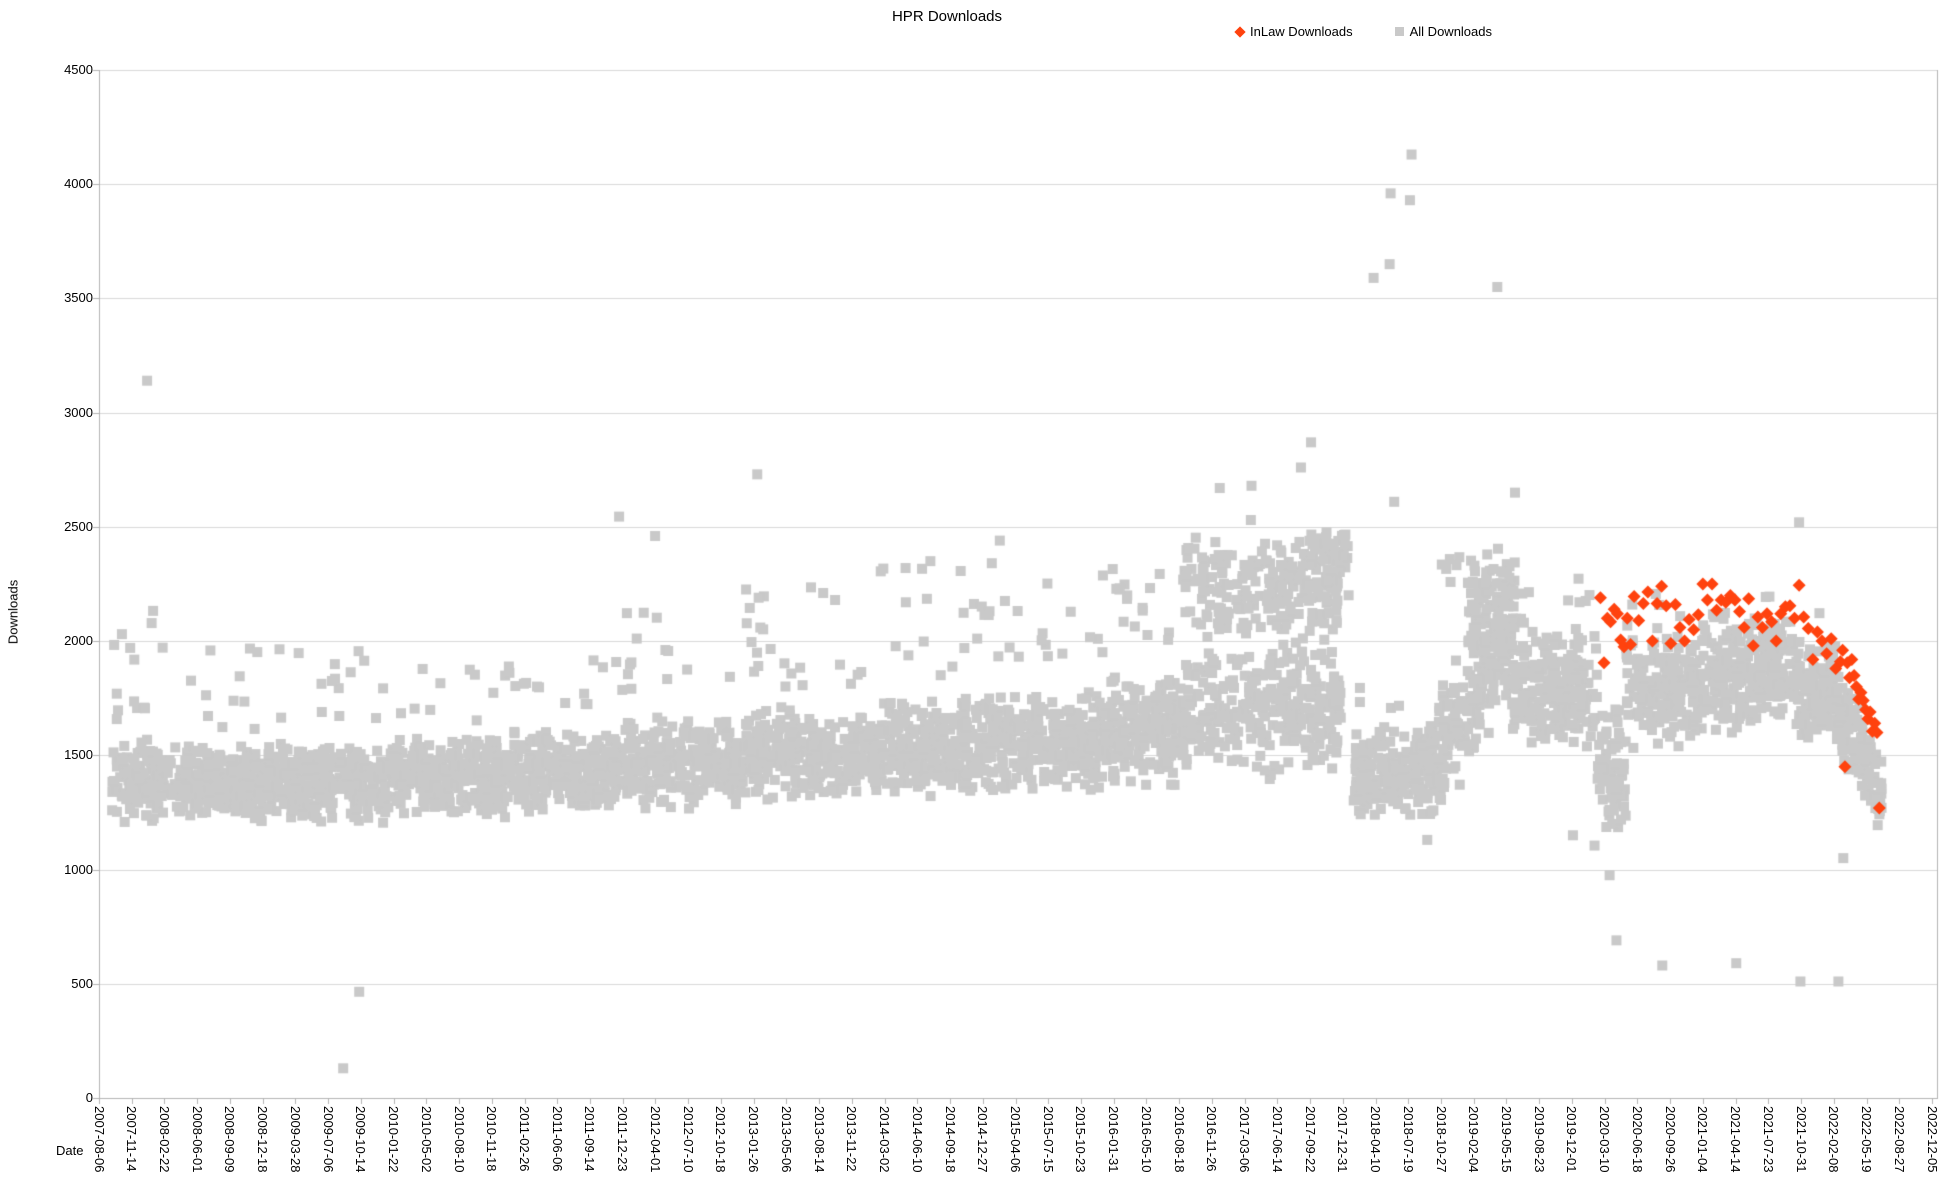 The height and width of the screenshot is (1186, 1954). What do you see at coordinates (1899, 1139) in the screenshot?
I see `x-tick-label: 2022-08-27` at bounding box center [1899, 1139].